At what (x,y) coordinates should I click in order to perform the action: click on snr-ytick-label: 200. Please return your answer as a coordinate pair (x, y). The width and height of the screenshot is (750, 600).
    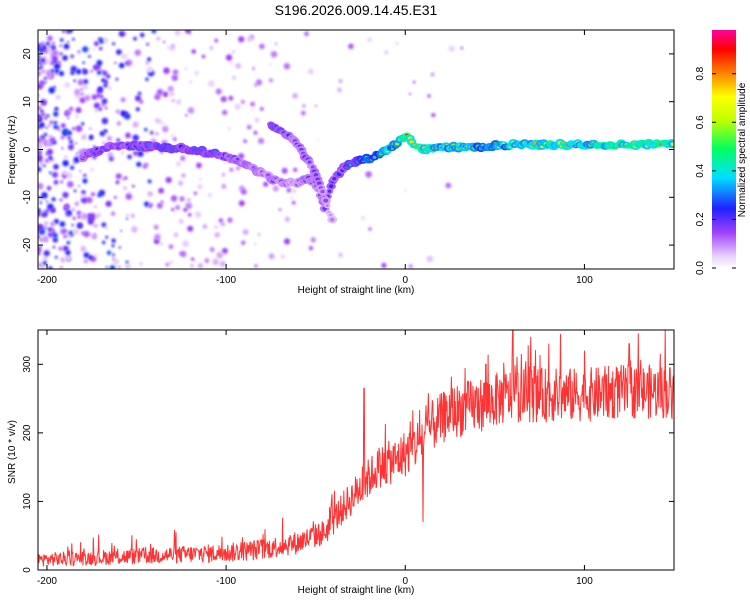
    Looking at the image, I should click on (27, 432).